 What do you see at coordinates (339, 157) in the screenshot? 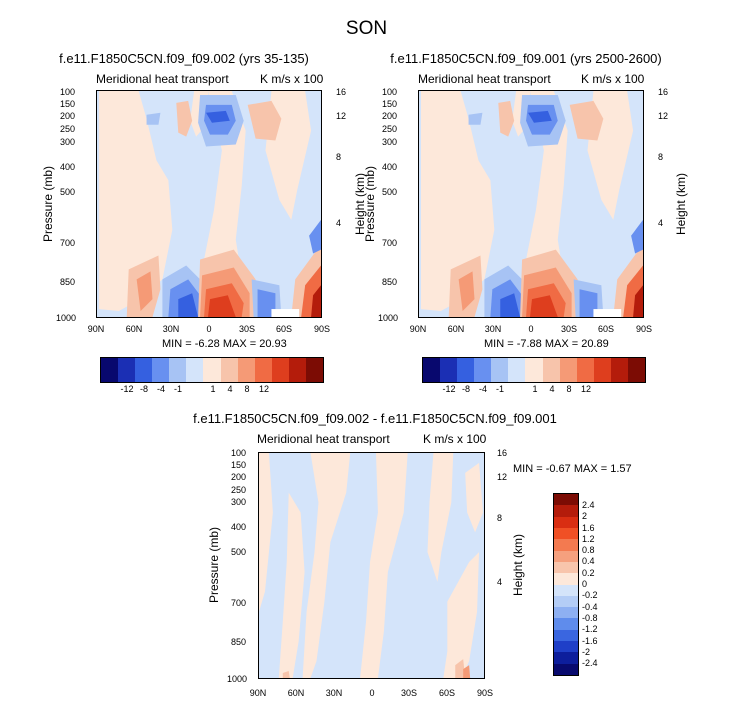
I see `height-tick: 8` at bounding box center [339, 157].